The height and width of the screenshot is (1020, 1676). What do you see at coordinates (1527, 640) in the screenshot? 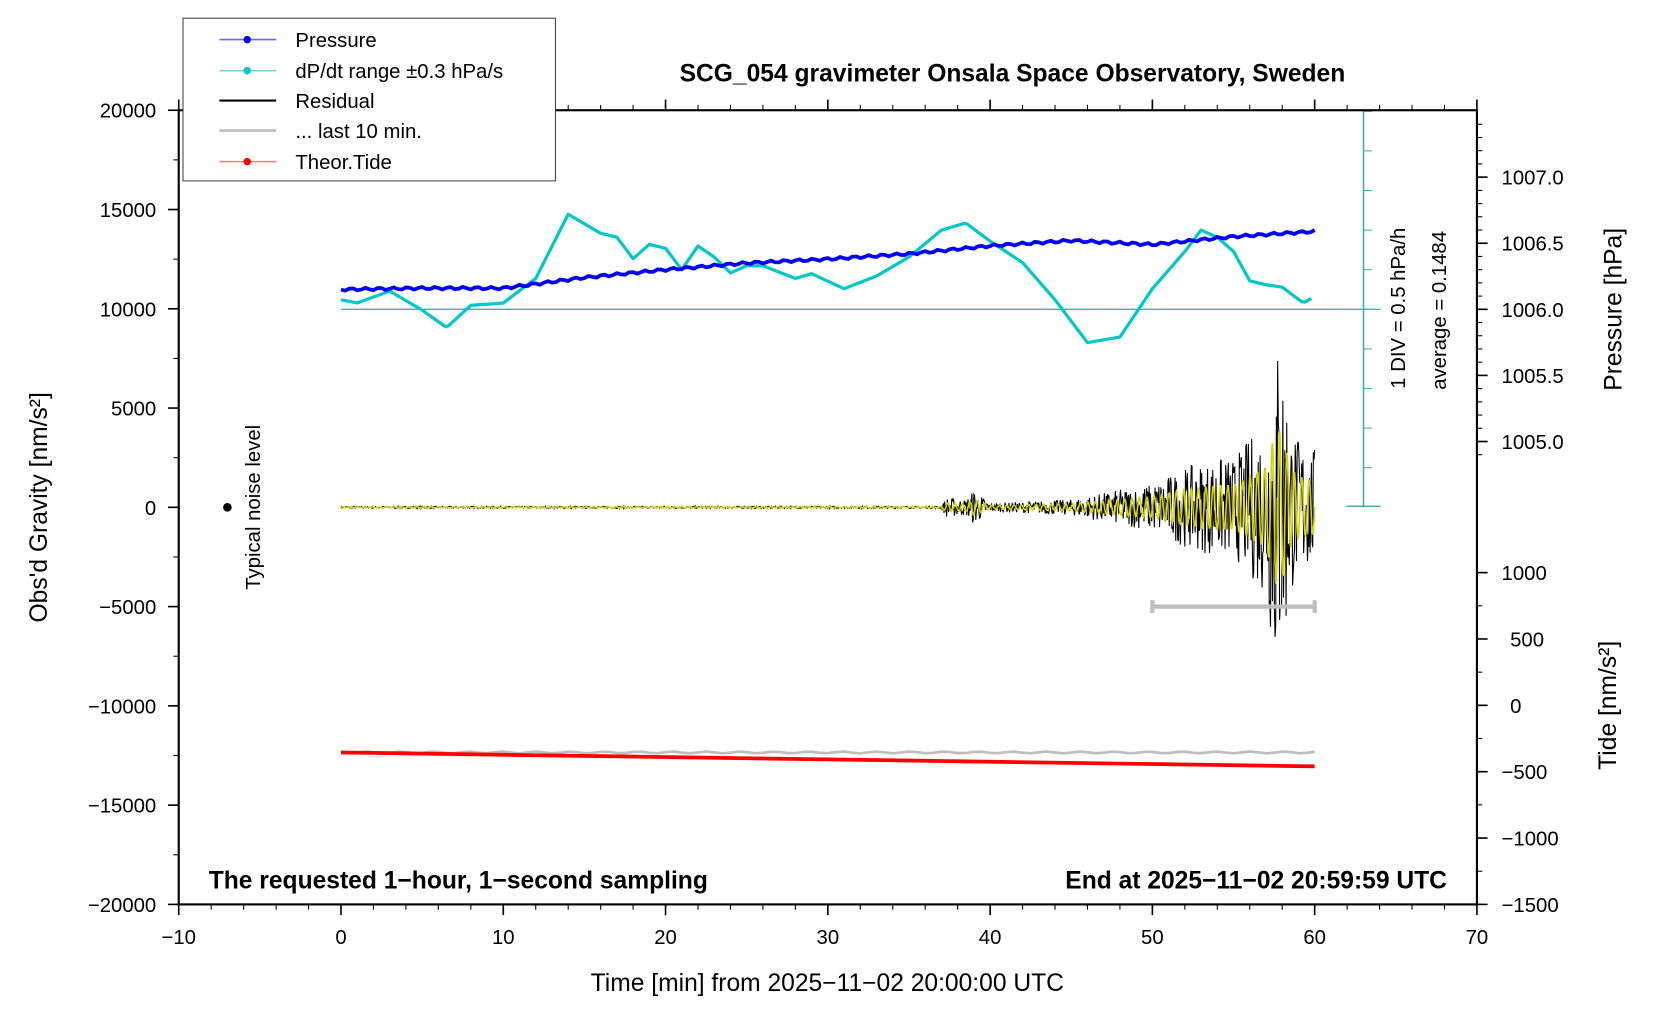
I see `tide-tick-label: 500` at bounding box center [1527, 640].